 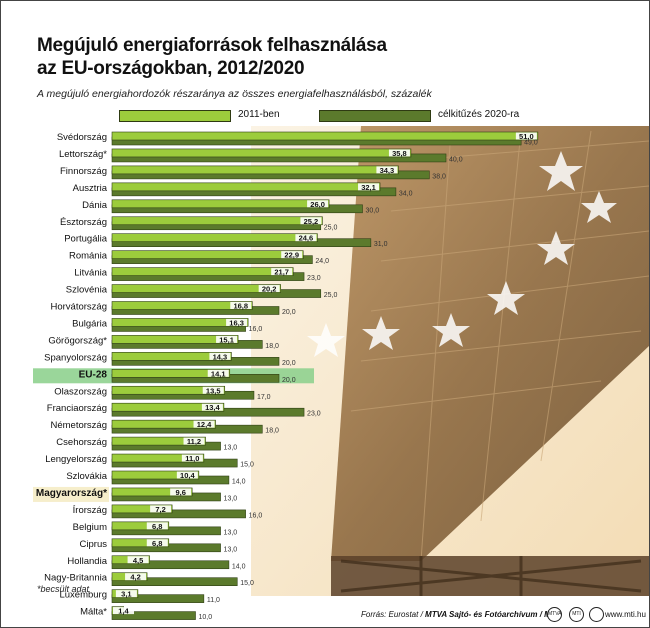 I want to click on category-label-row-20: Szlovákia, so click(x=86, y=476).